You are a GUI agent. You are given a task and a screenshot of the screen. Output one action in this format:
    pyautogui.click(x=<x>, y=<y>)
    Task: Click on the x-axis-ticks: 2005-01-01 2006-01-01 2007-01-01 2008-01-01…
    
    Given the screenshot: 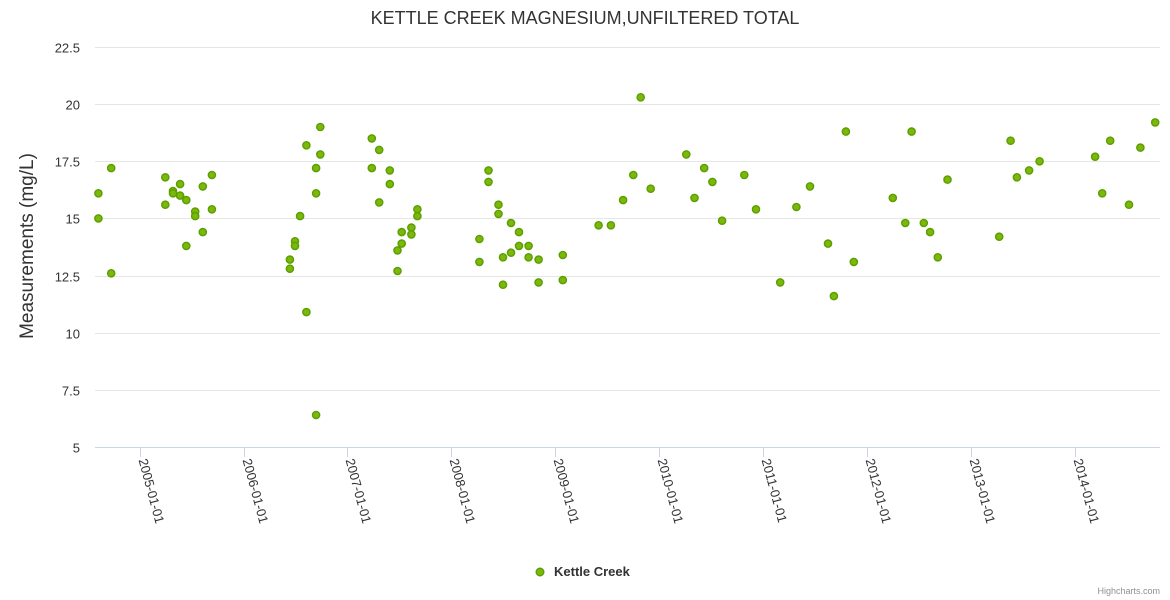 What is the action you would take?
    pyautogui.click(x=619, y=486)
    